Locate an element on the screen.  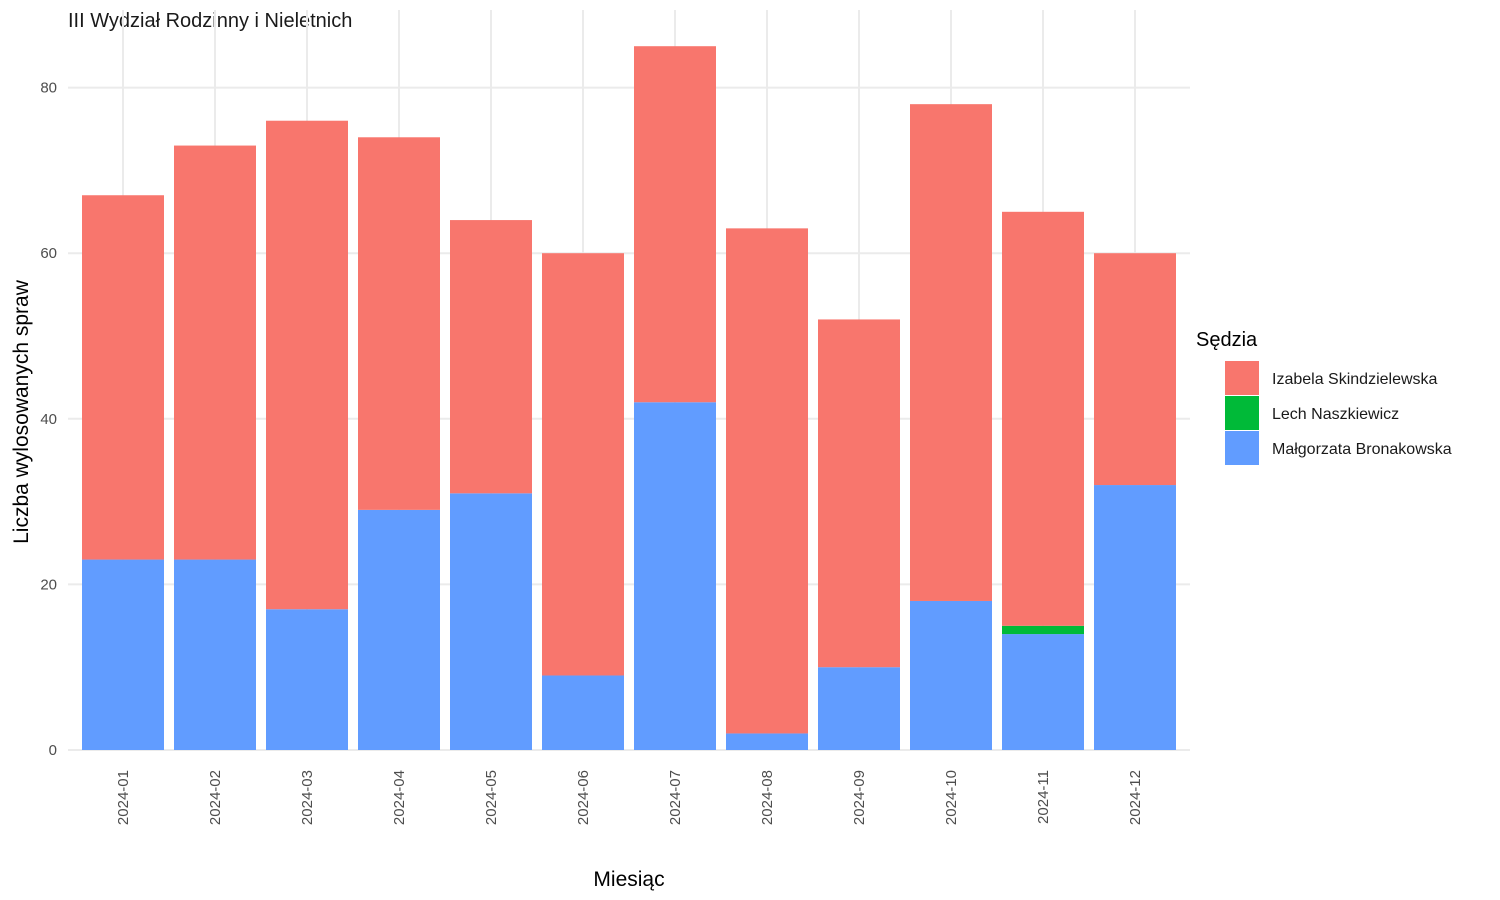
x-tick-label: 2024-03 is located at coordinates (307, 797).